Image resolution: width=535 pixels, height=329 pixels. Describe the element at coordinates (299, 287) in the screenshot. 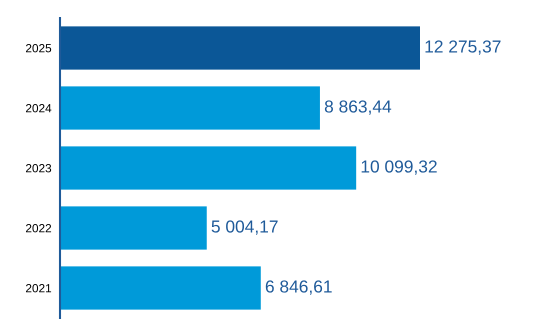

I see `data-label: 6 846,61` at that location.